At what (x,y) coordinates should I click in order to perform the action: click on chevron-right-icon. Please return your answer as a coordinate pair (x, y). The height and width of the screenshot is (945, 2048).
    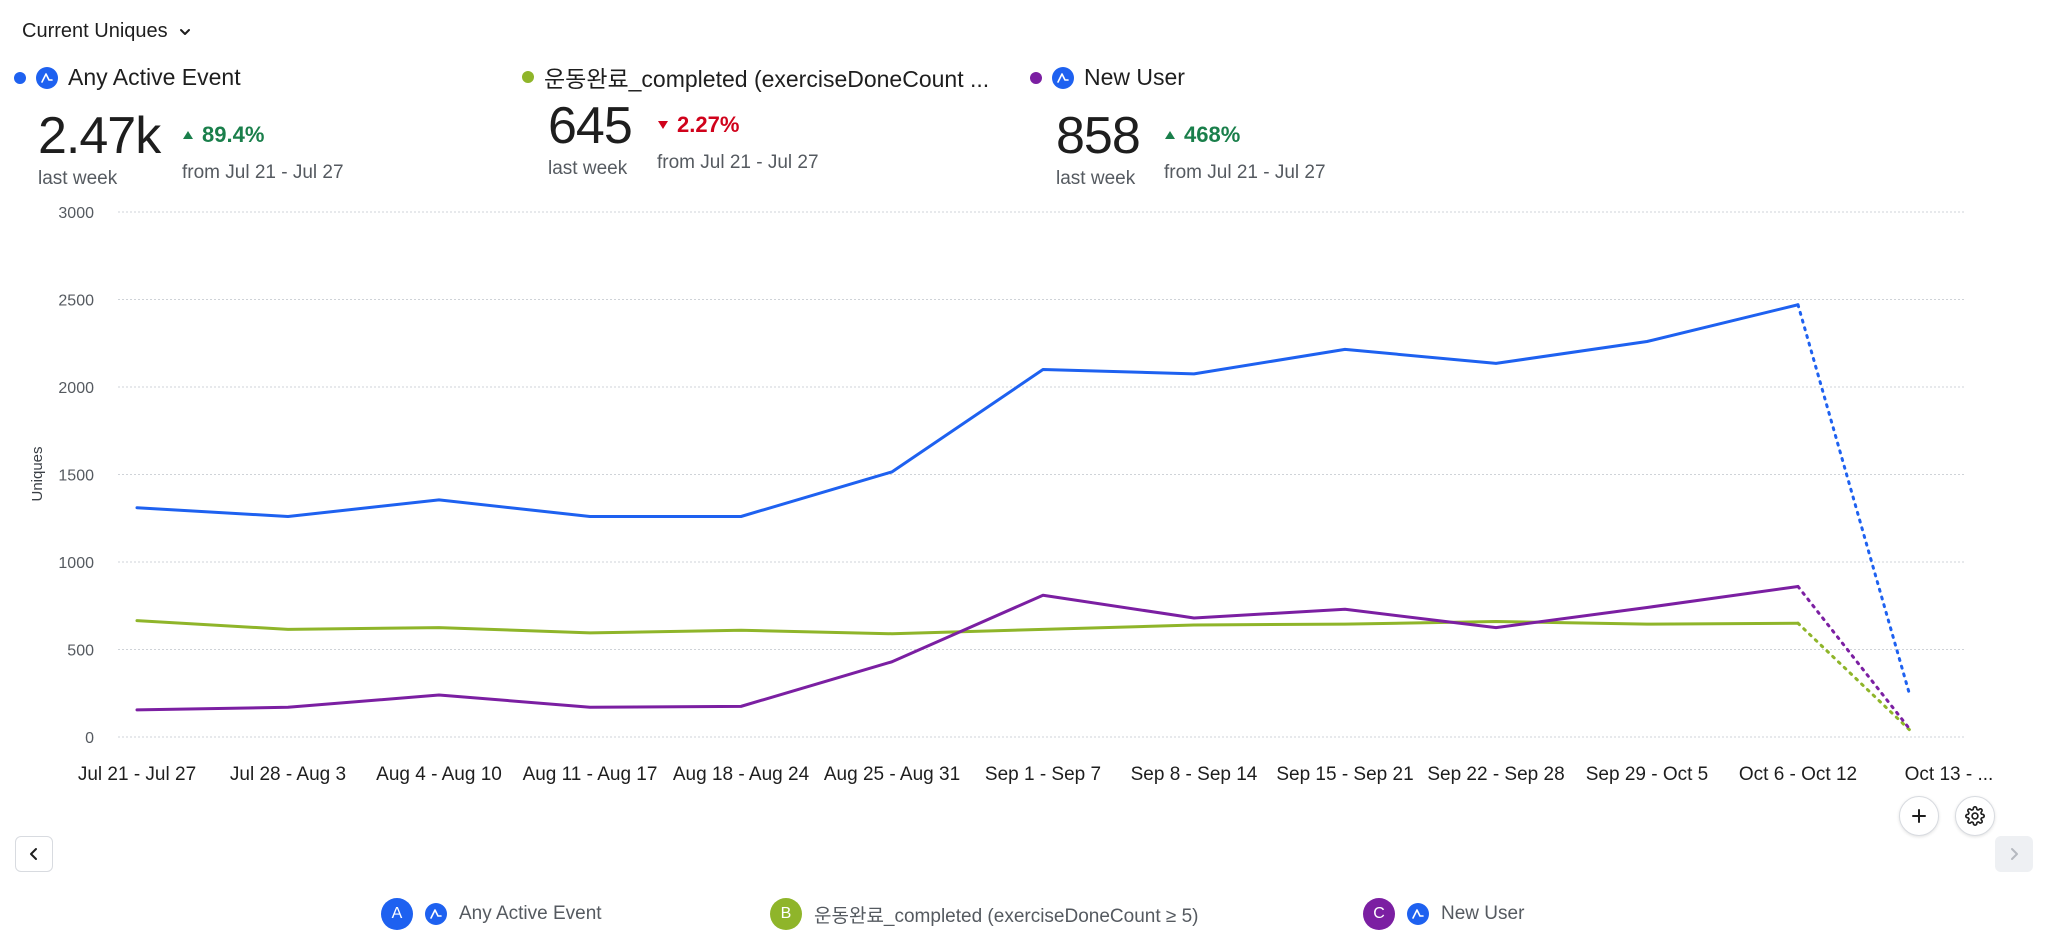
    Looking at the image, I should click on (2014, 854).